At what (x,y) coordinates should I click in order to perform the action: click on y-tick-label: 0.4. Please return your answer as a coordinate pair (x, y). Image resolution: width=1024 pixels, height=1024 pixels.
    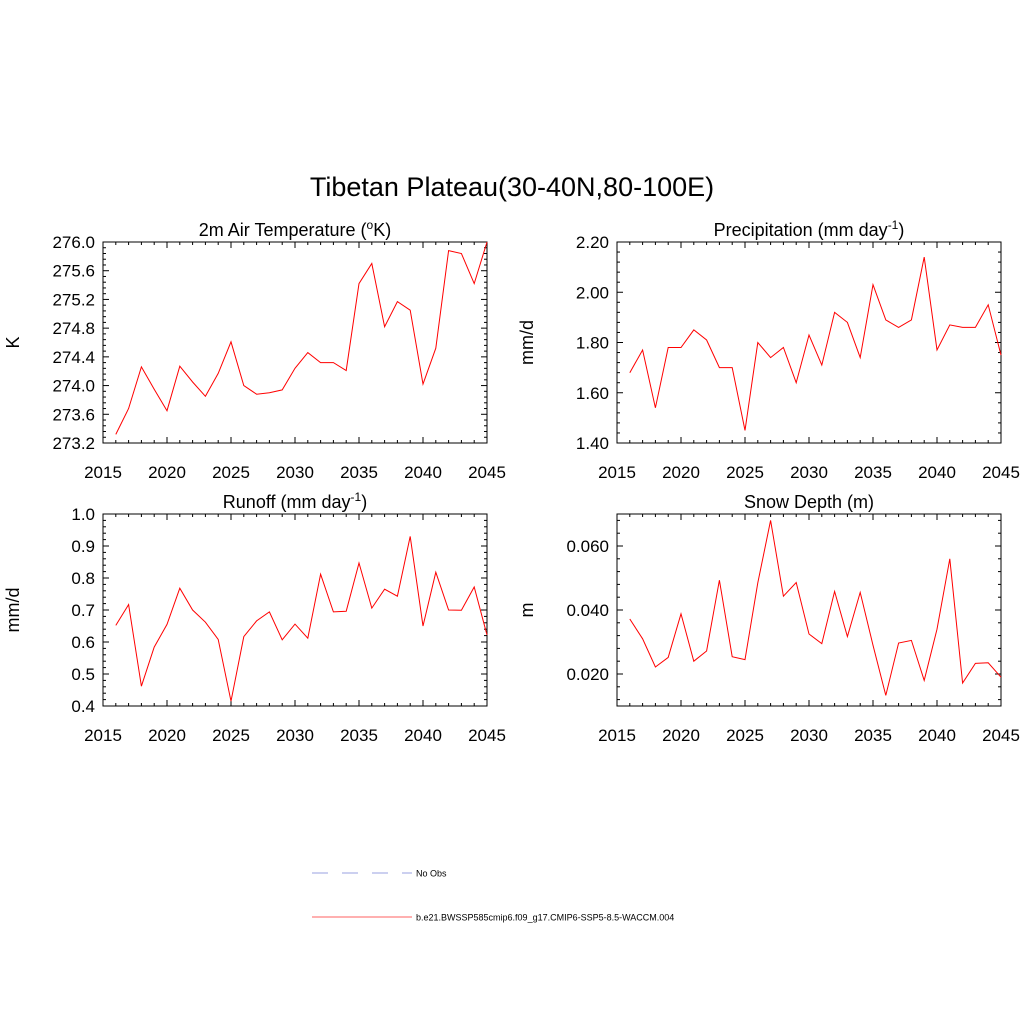
    Looking at the image, I should click on (83, 706).